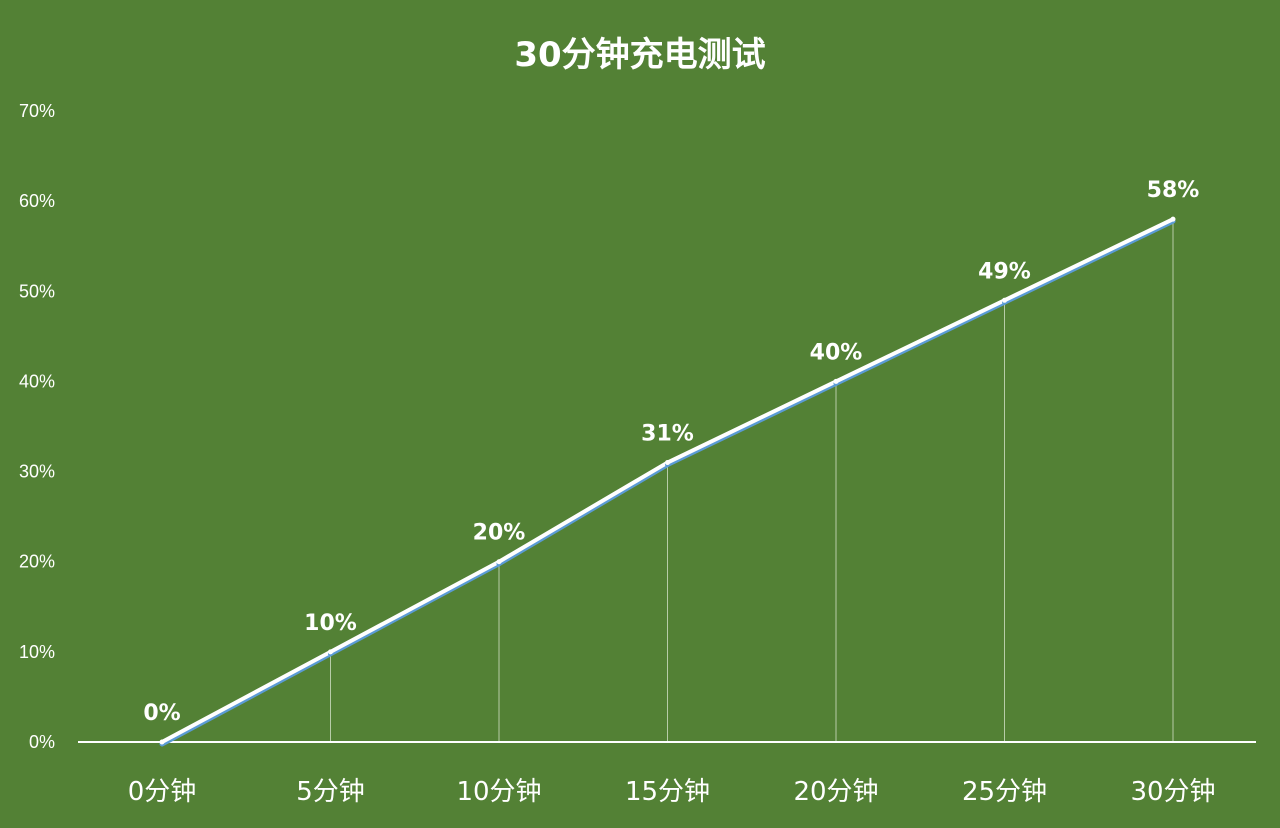  What do you see at coordinates (37, 562) in the screenshot?
I see `y-tick-label: 20%` at bounding box center [37, 562].